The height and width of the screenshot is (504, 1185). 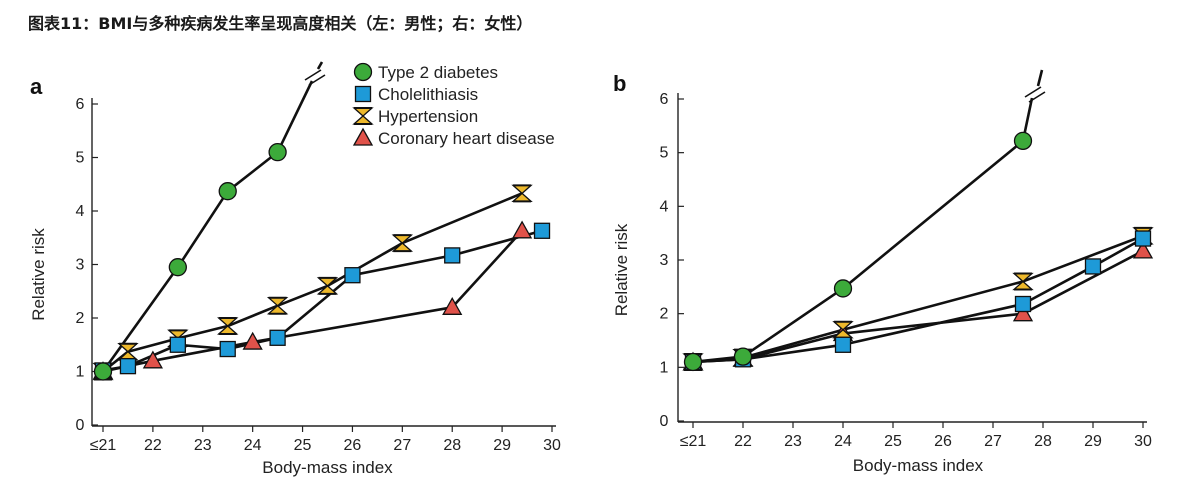 What do you see at coordinates (438, 72) in the screenshot?
I see `legend-entry: Type 2 diabetes` at bounding box center [438, 72].